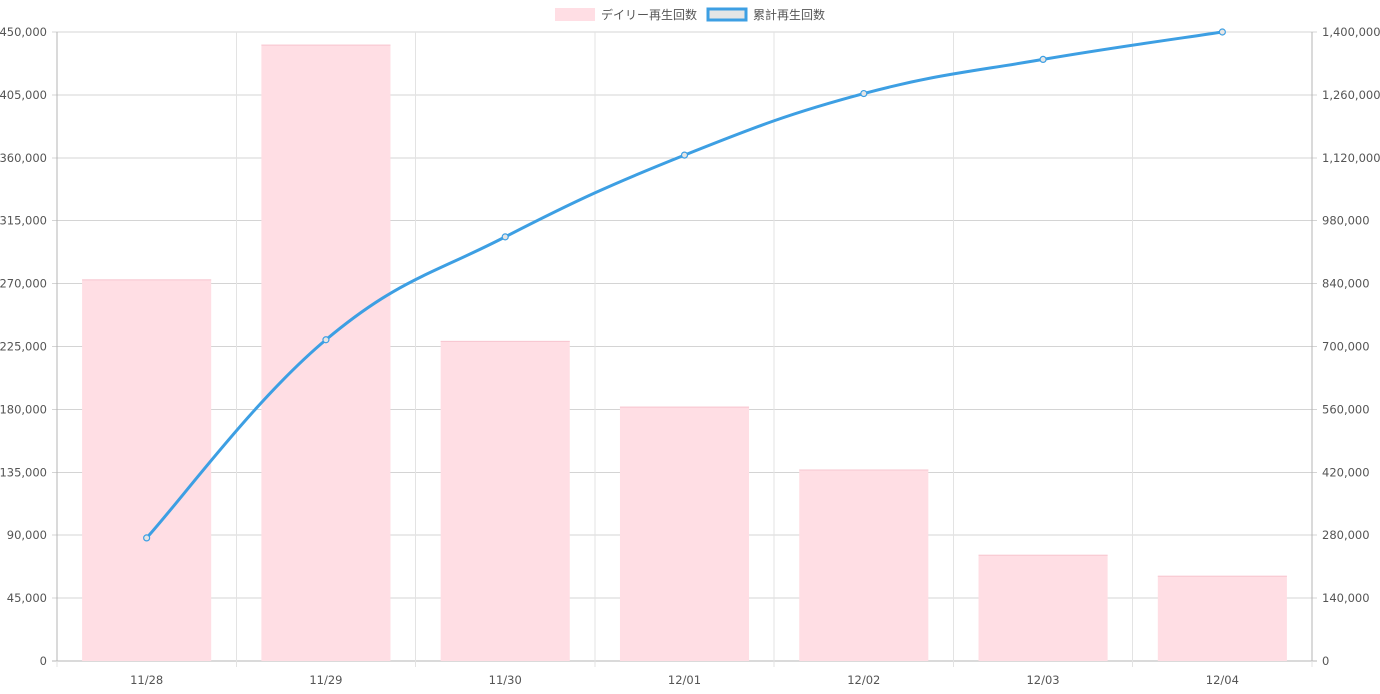 The image size is (1380, 694). I want to click on legend-label-cumulative: 累計再生回数, so click(789, 14).